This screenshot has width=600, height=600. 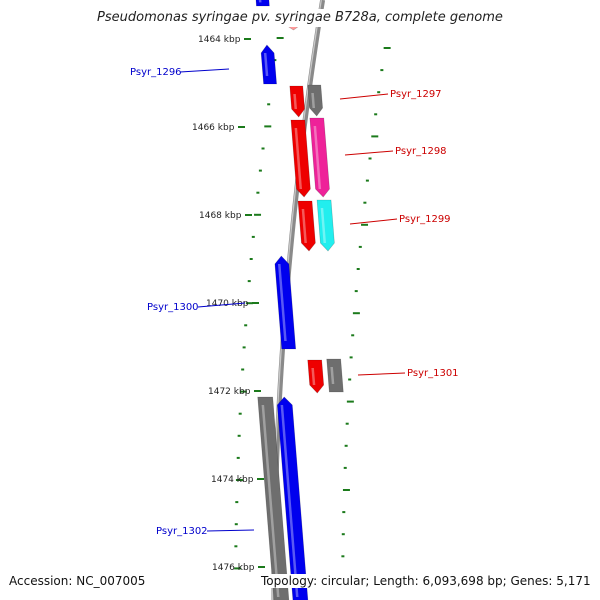 I want to click on axis-label-3: 1468 kbp, so click(x=220, y=216).